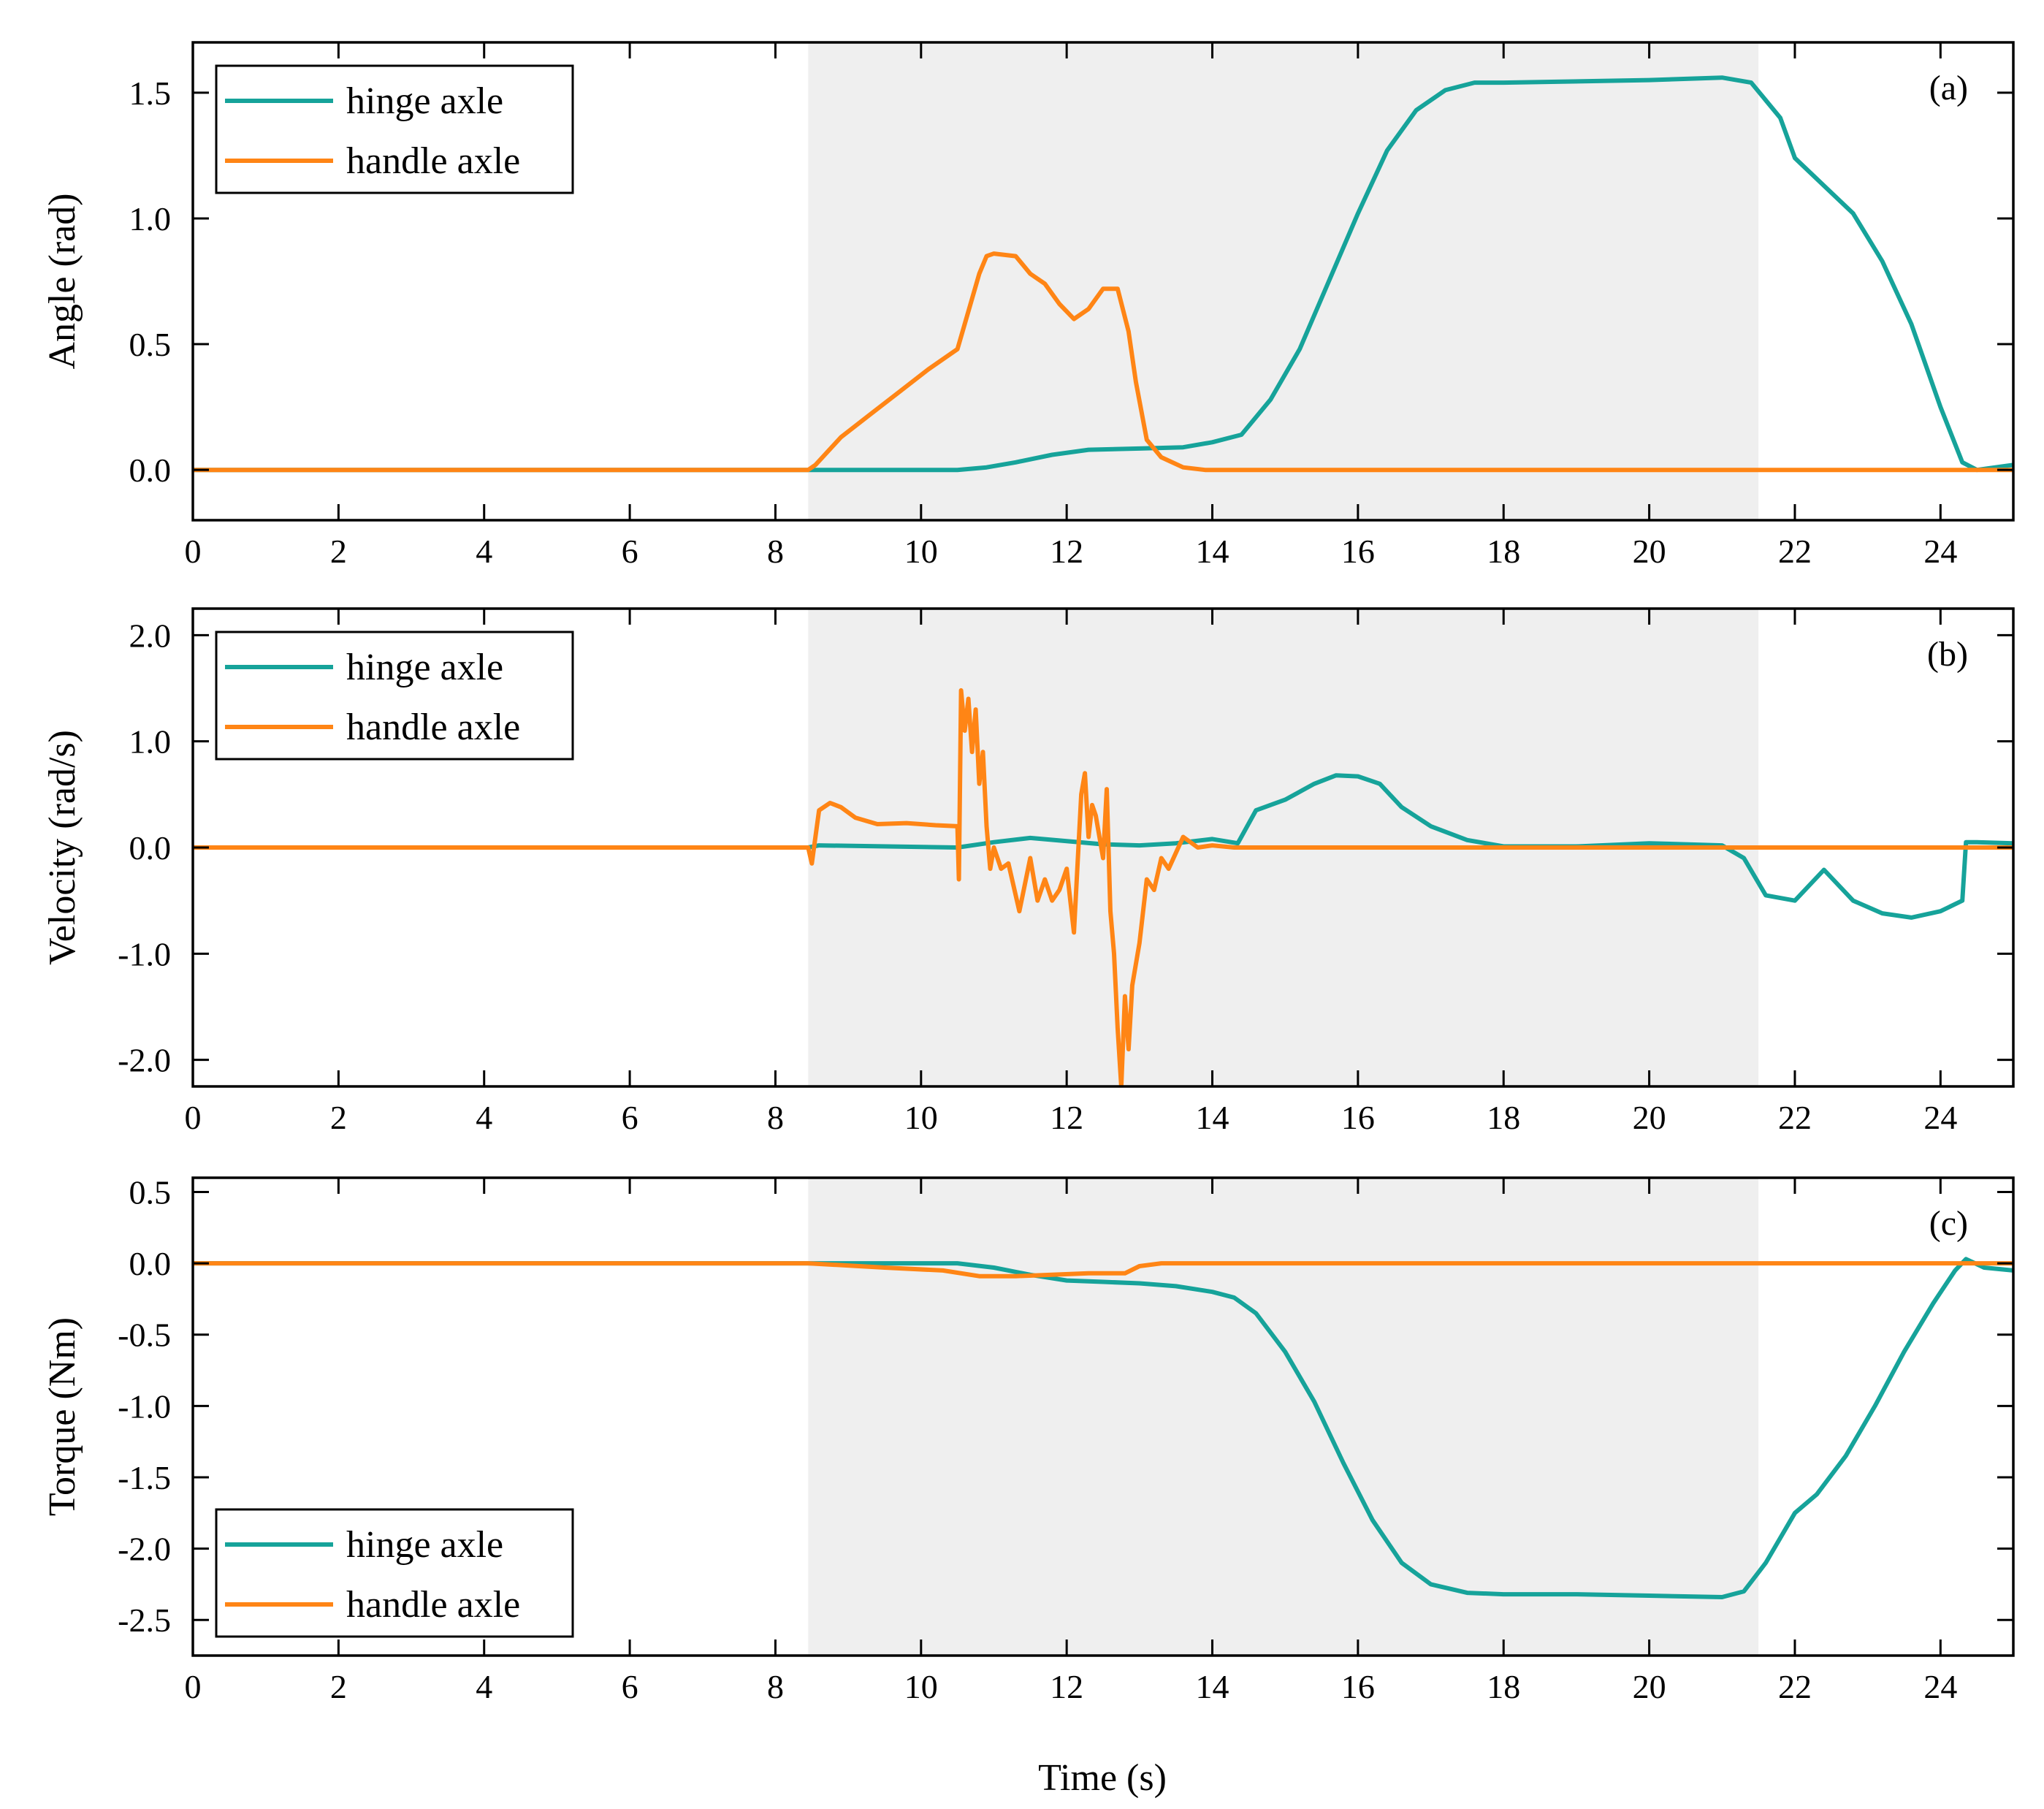 The width and height of the screenshot is (2044, 1809). Describe the element at coordinates (144, 1620) in the screenshot. I see `y-tick-label: -2.5` at that location.